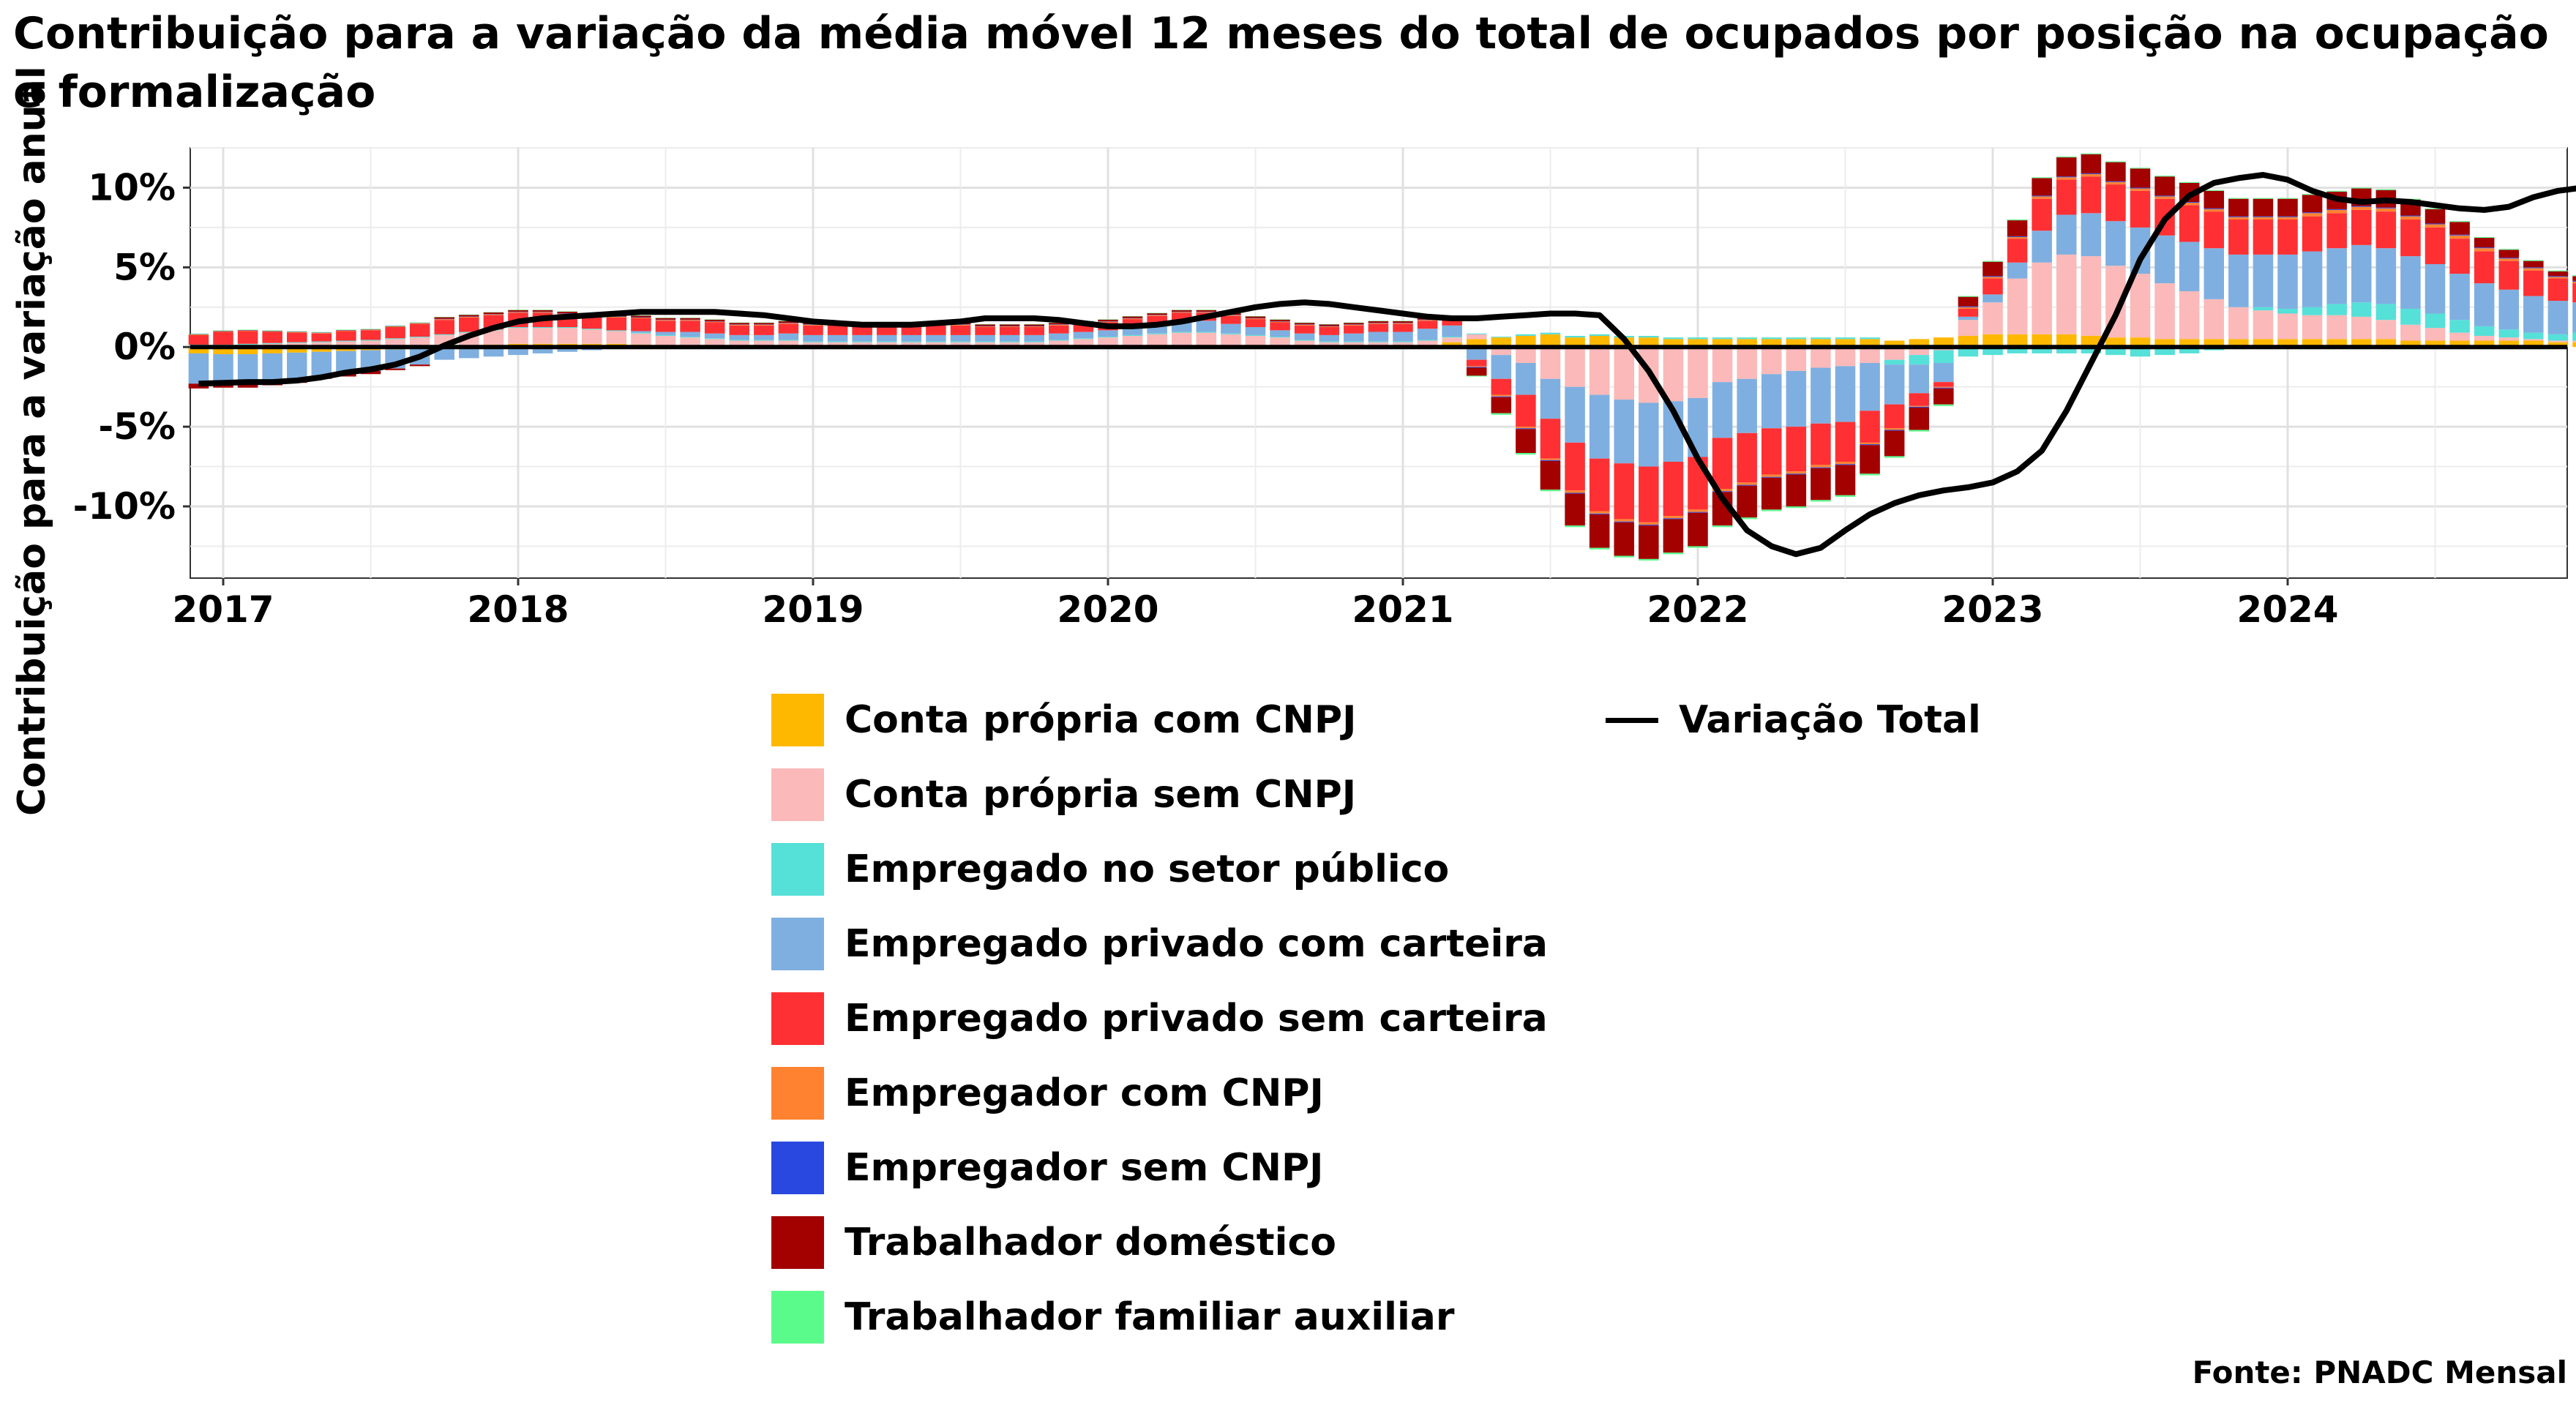  I want to click on y-tick-label: -10%, so click(124, 507).